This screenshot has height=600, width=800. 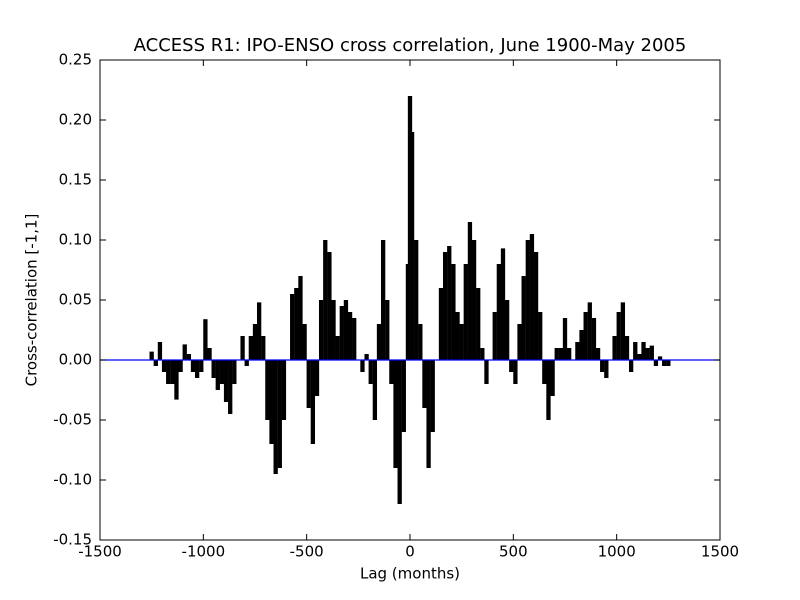 What do you see at coordinates (75, 60) in the screenshot?
I see `y-tick-label: 0.25` at bounding box center [75, 60].